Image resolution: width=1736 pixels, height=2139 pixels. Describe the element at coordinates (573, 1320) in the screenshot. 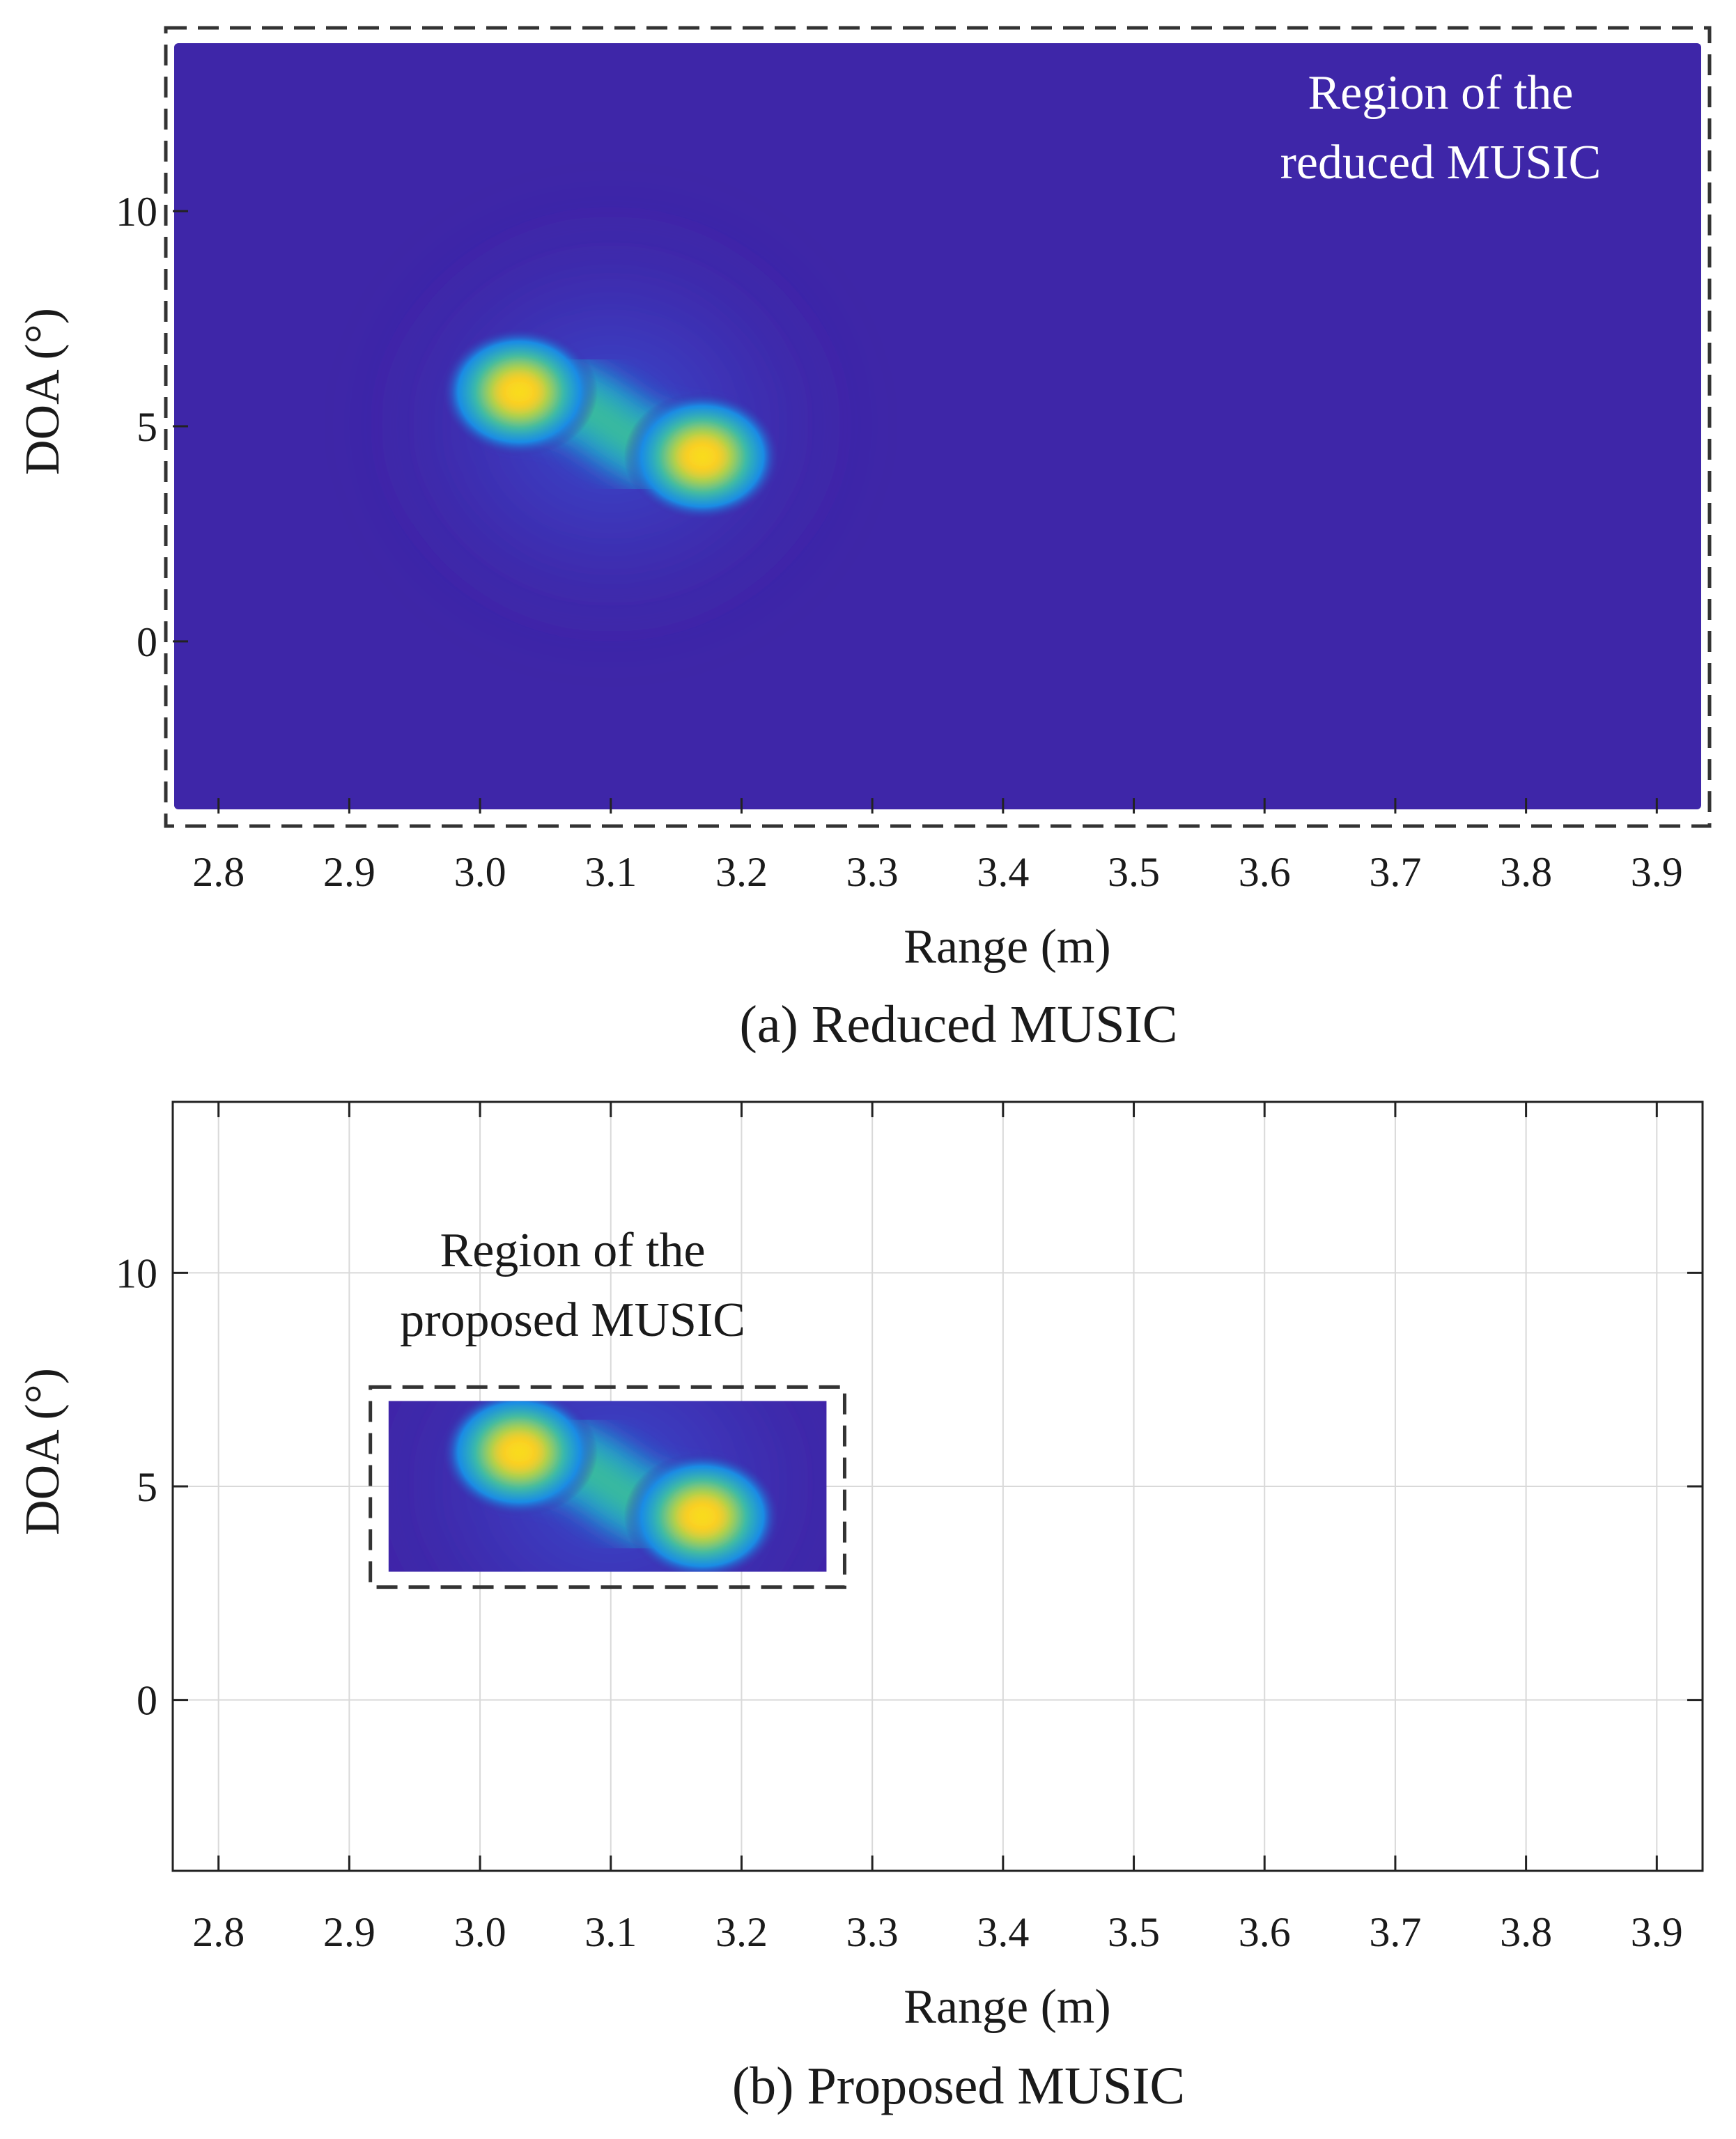

I see `region-annotation-line2: proposed MUSIC` at that location.